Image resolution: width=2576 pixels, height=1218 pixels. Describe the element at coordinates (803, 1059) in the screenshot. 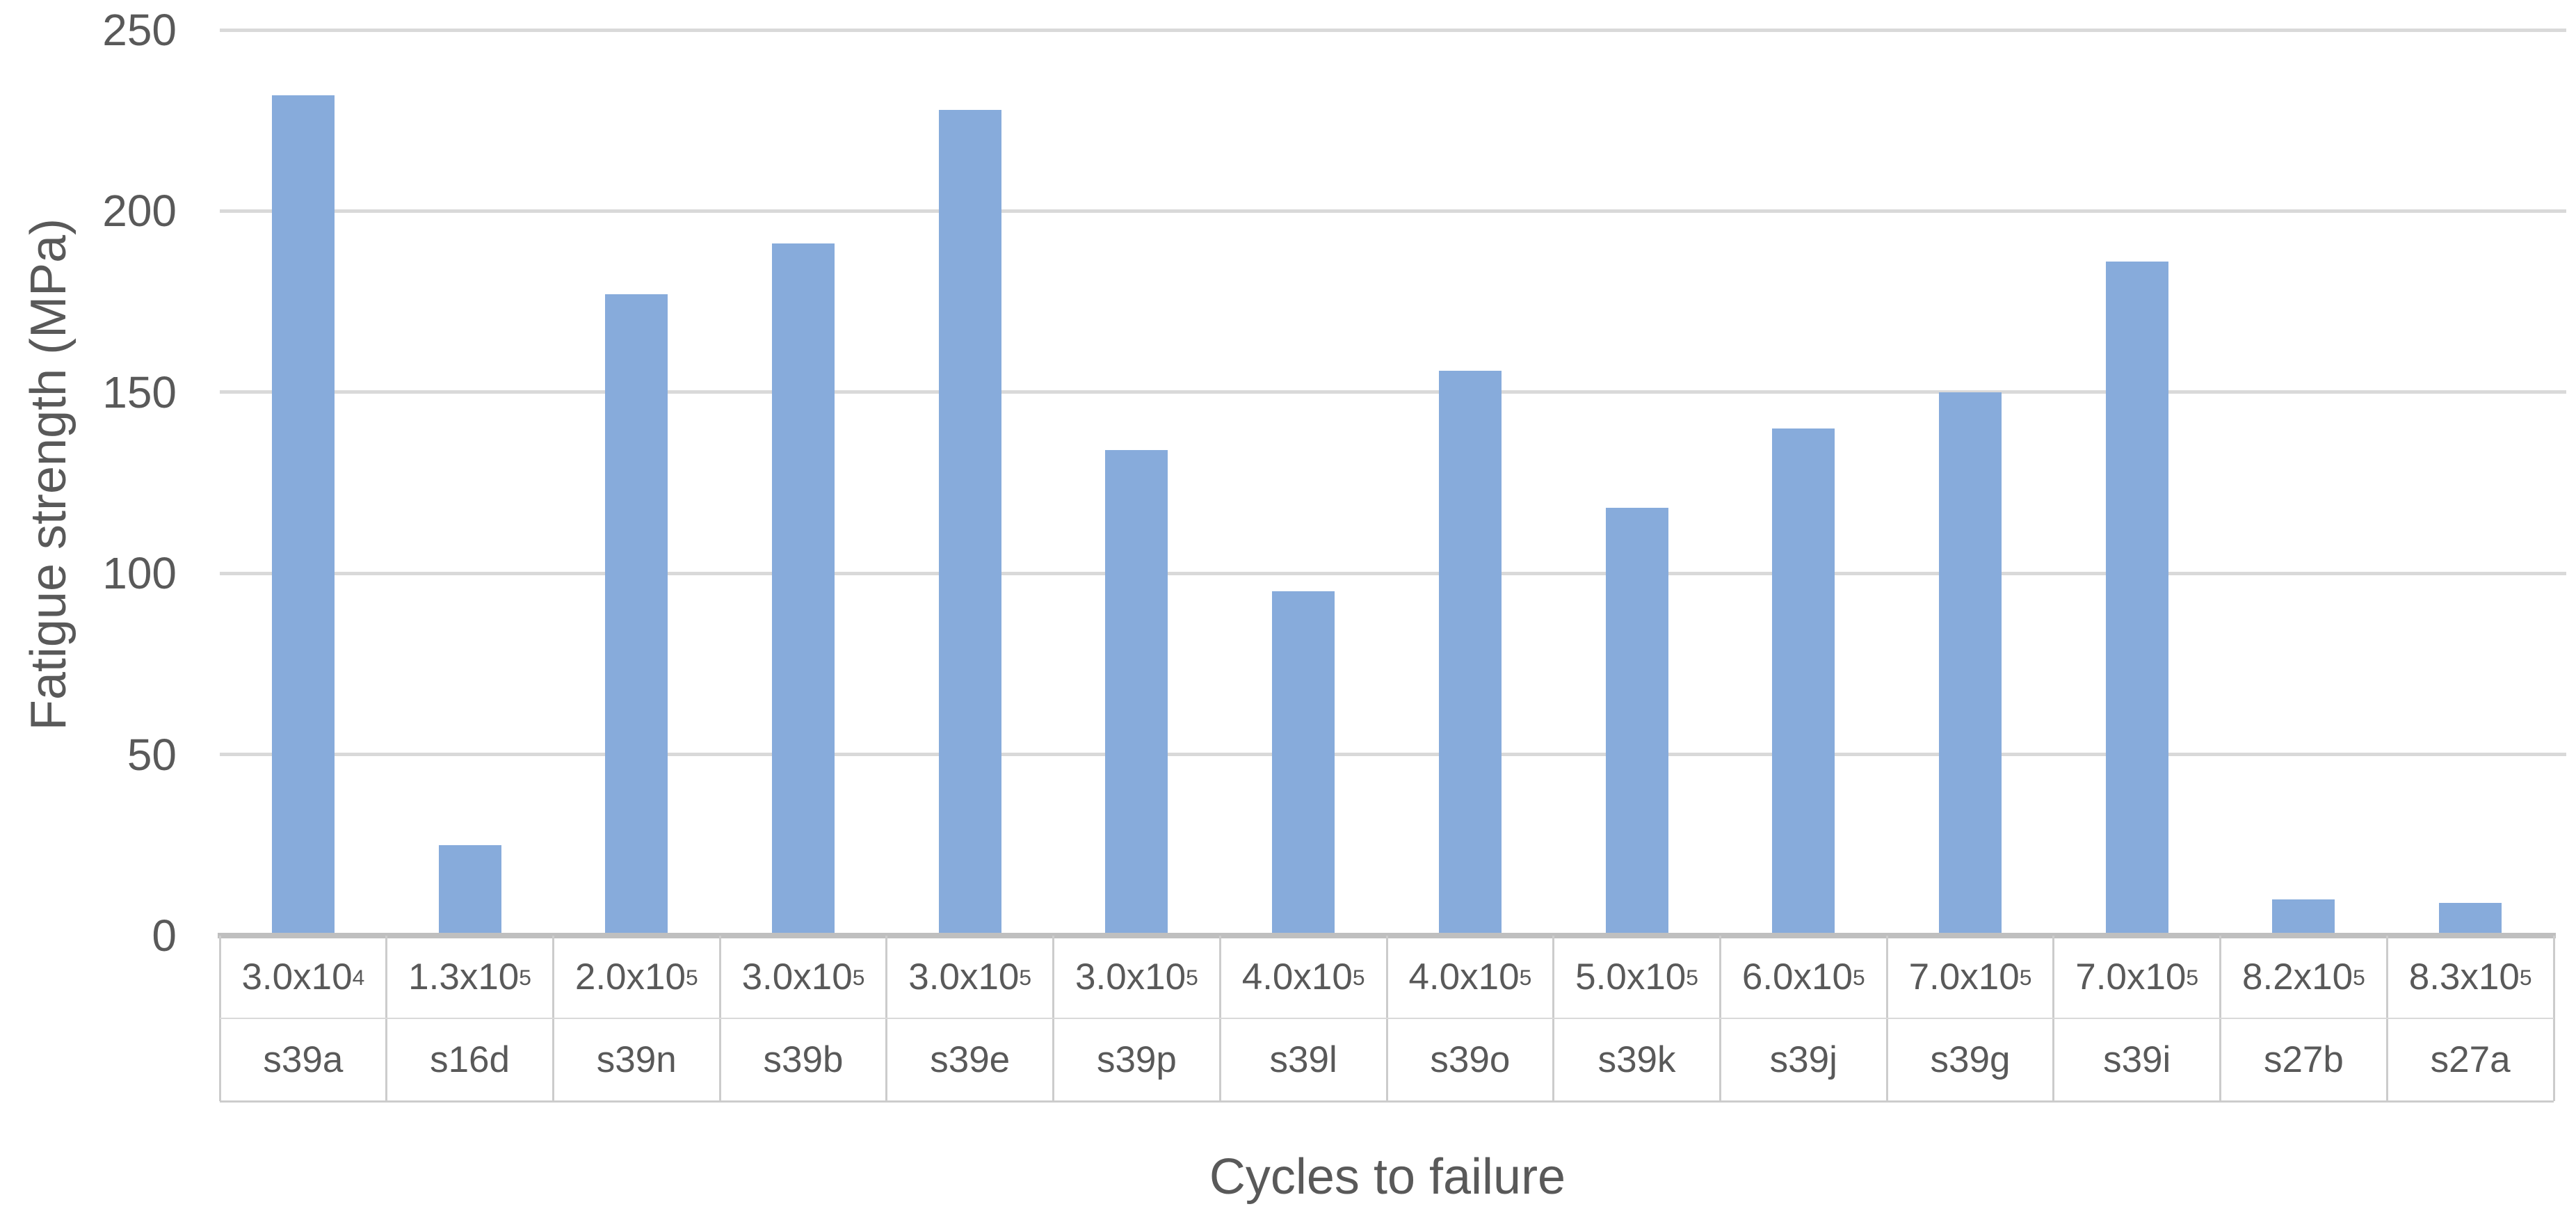

I see `sample-label: s39b` at that location.